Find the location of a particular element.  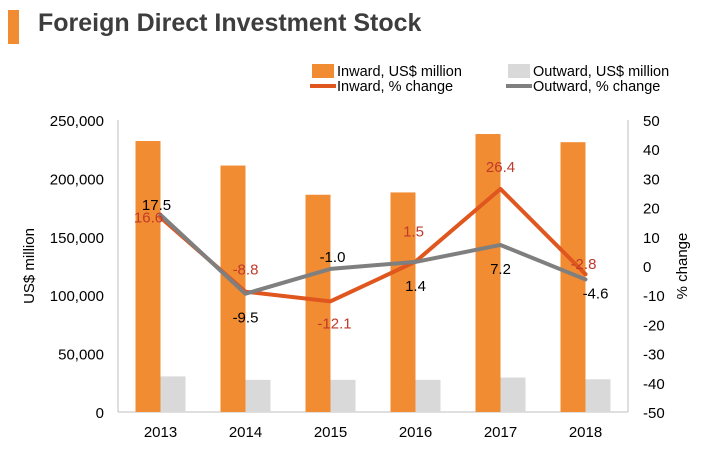

chart-title: Foreign Direct Investment Stock is located at coordinates (230, 23).